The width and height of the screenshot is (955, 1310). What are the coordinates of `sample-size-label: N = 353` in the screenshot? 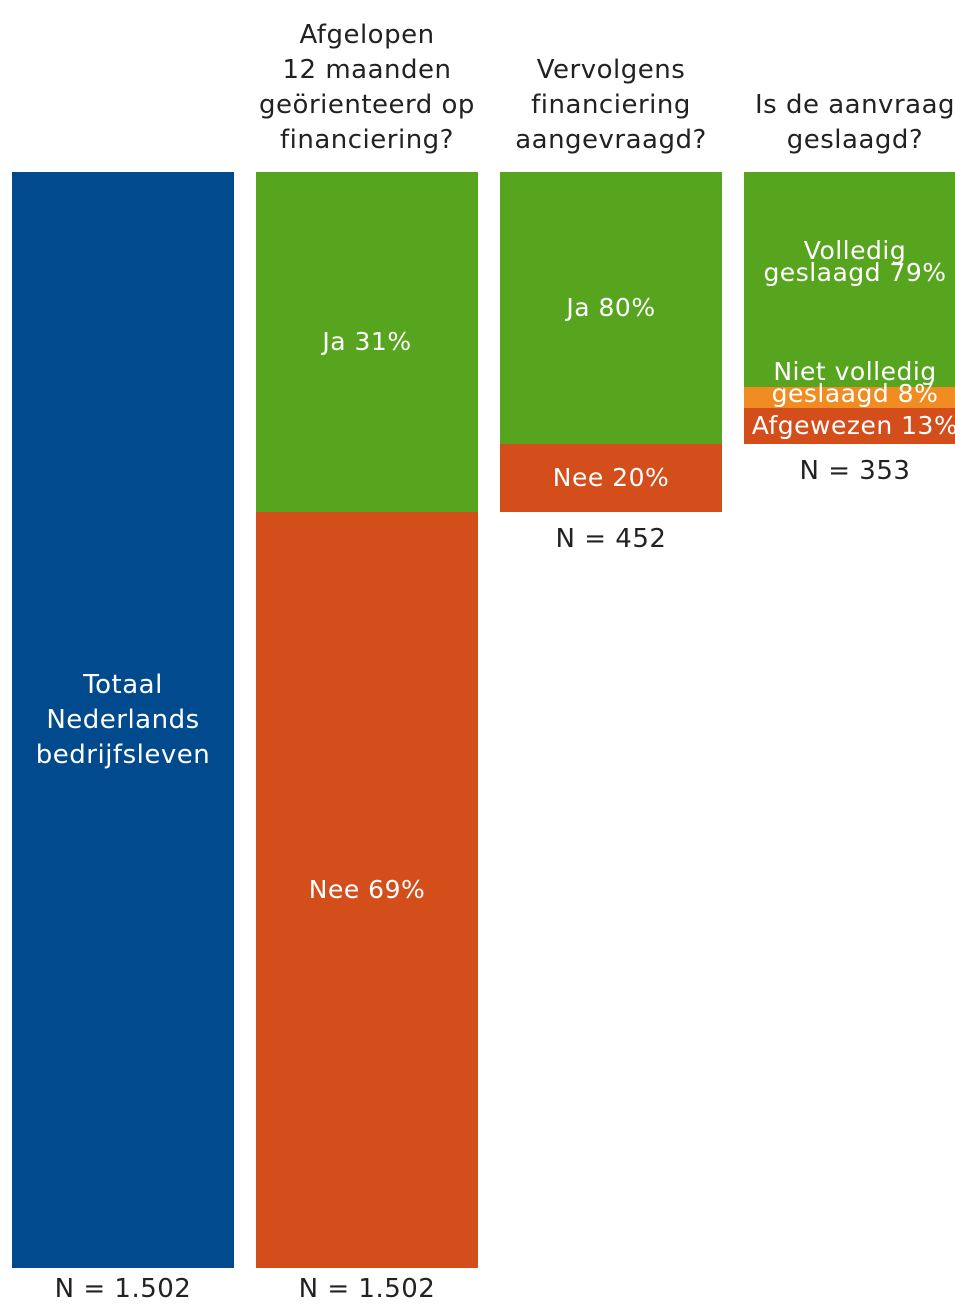 It's located at (855, 470).